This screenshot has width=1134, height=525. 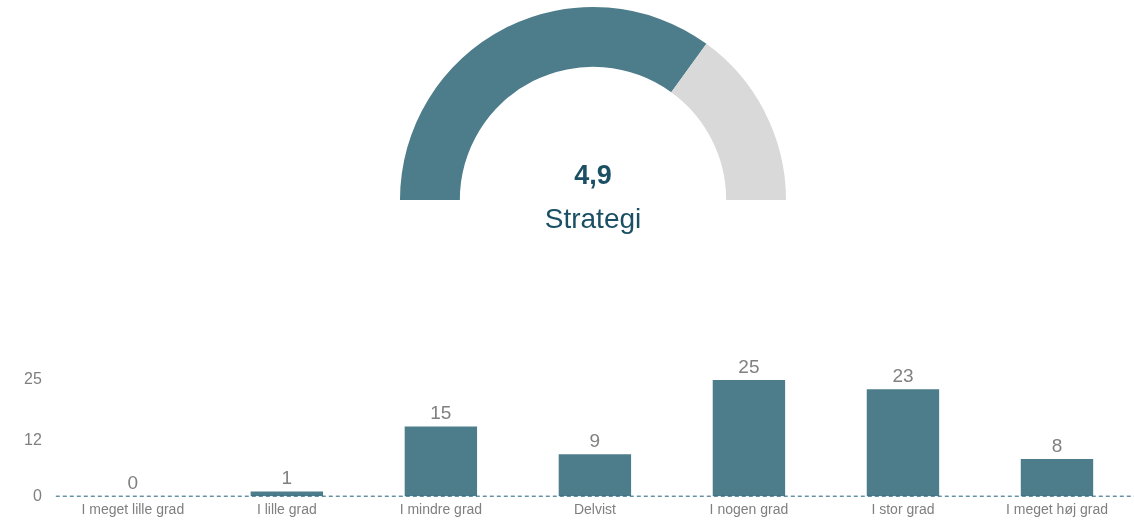 What do you see at coordinates (903, 509) in the screenshot?
I see `x-tick-label: I stor grad` at bounding box center [903, 509].